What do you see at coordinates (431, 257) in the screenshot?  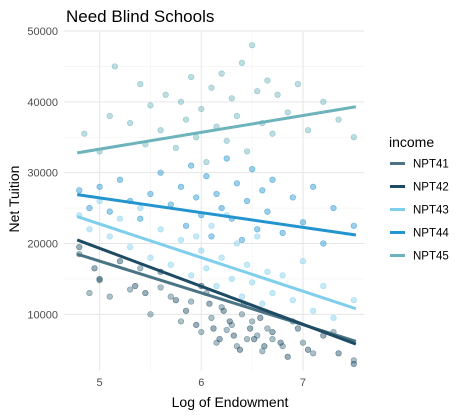 I see `legend-label-npt45: NPT45` at bounding box center [431, 257].